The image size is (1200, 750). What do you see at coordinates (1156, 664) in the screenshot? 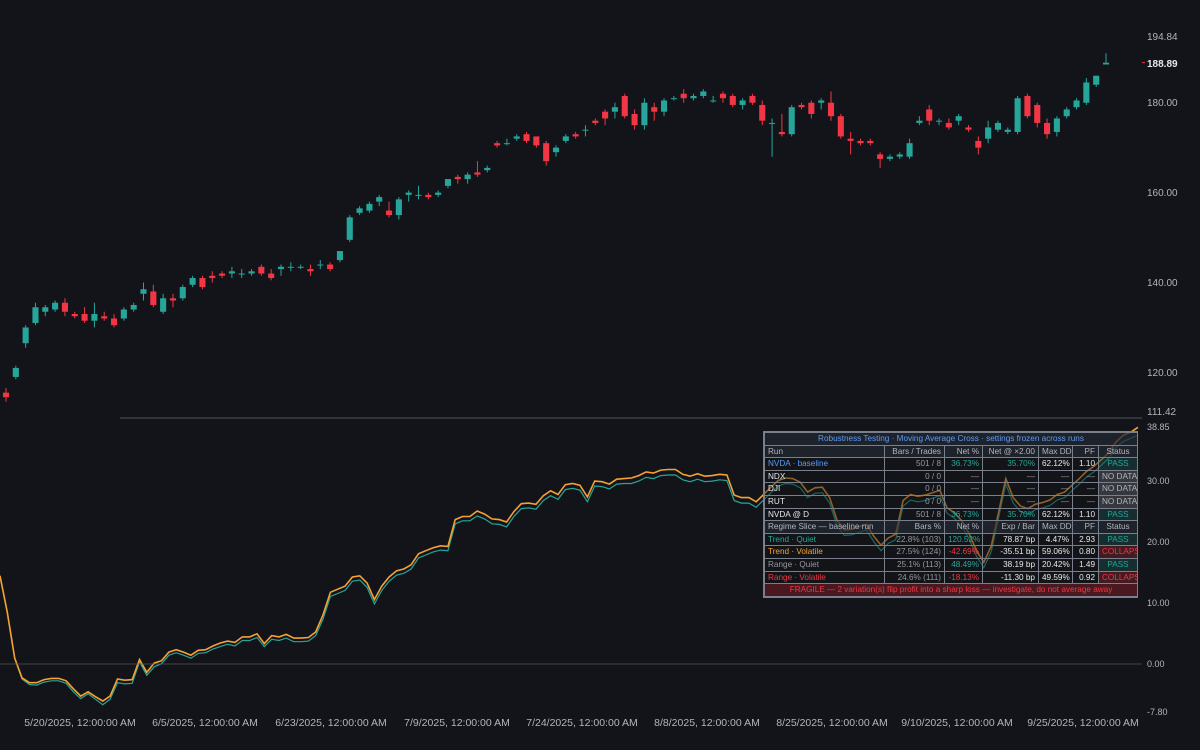
I see `equity-tick: 0.00` at bounding box center [1156, 664].